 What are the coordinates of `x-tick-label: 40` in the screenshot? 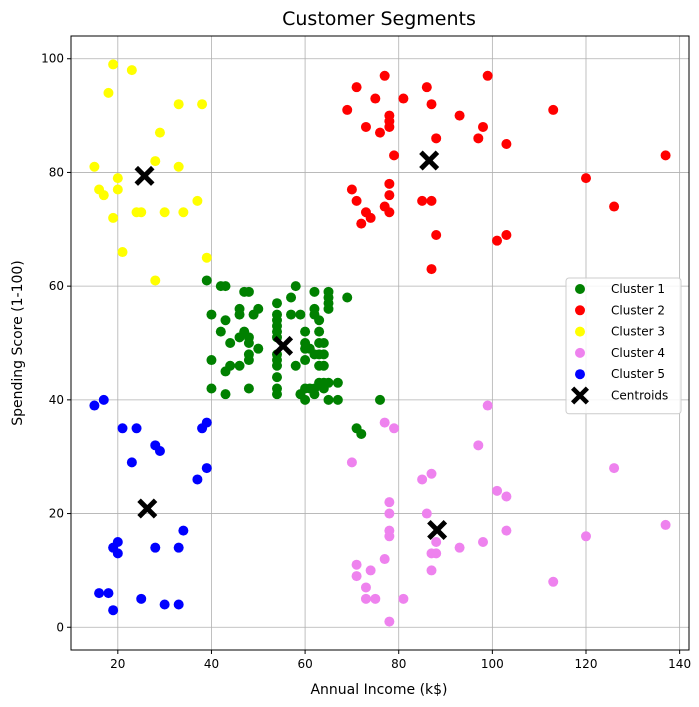 It's located at (211, 664).